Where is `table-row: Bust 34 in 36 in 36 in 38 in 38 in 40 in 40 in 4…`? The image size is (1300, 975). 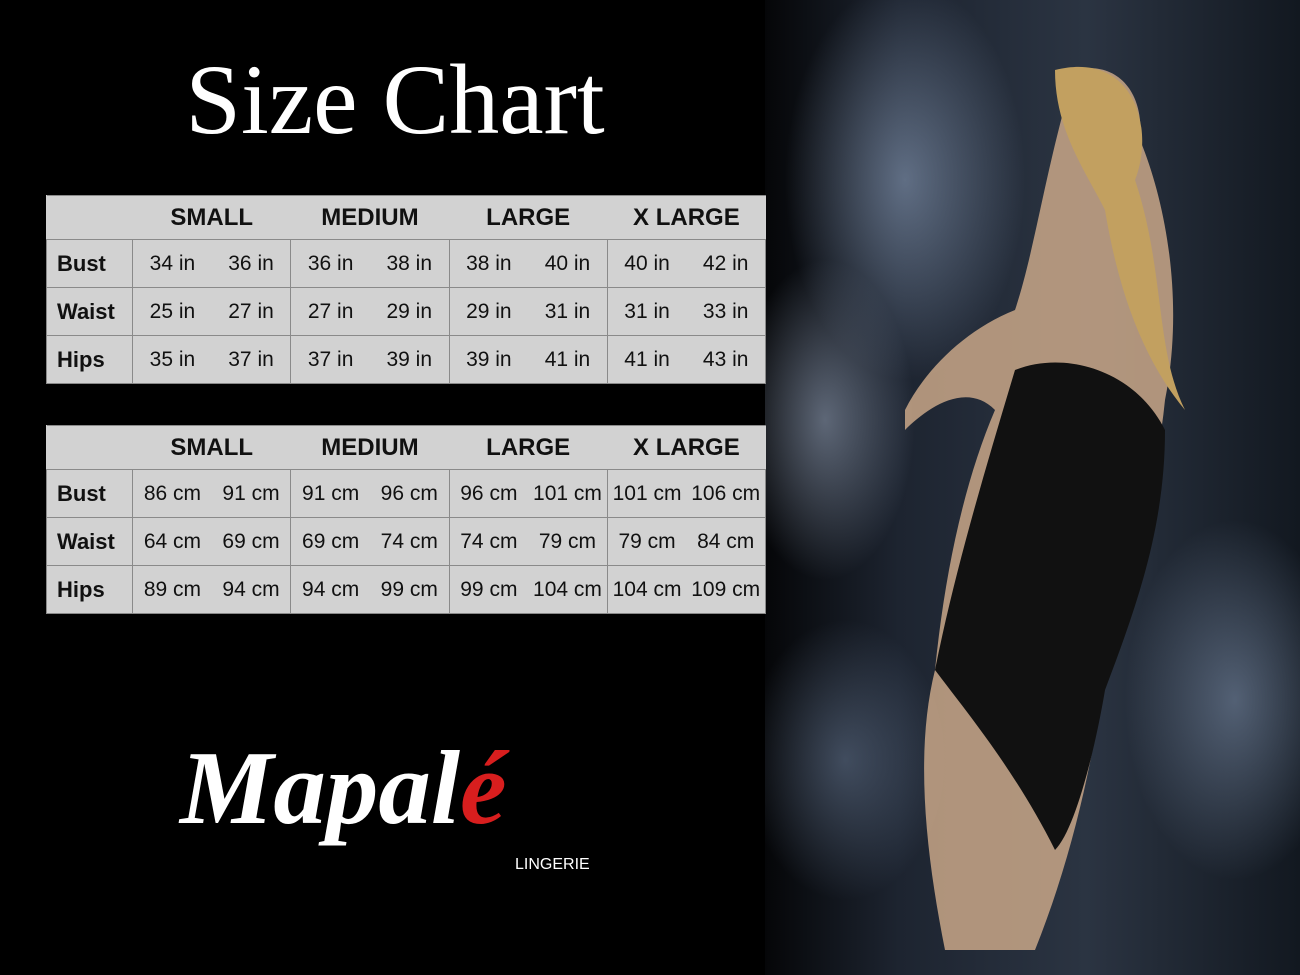
table-row: Bust 34 in 36 in 36 in 38 in 38 in 40 in 40 in 4… is located at coordinates (406, 263).